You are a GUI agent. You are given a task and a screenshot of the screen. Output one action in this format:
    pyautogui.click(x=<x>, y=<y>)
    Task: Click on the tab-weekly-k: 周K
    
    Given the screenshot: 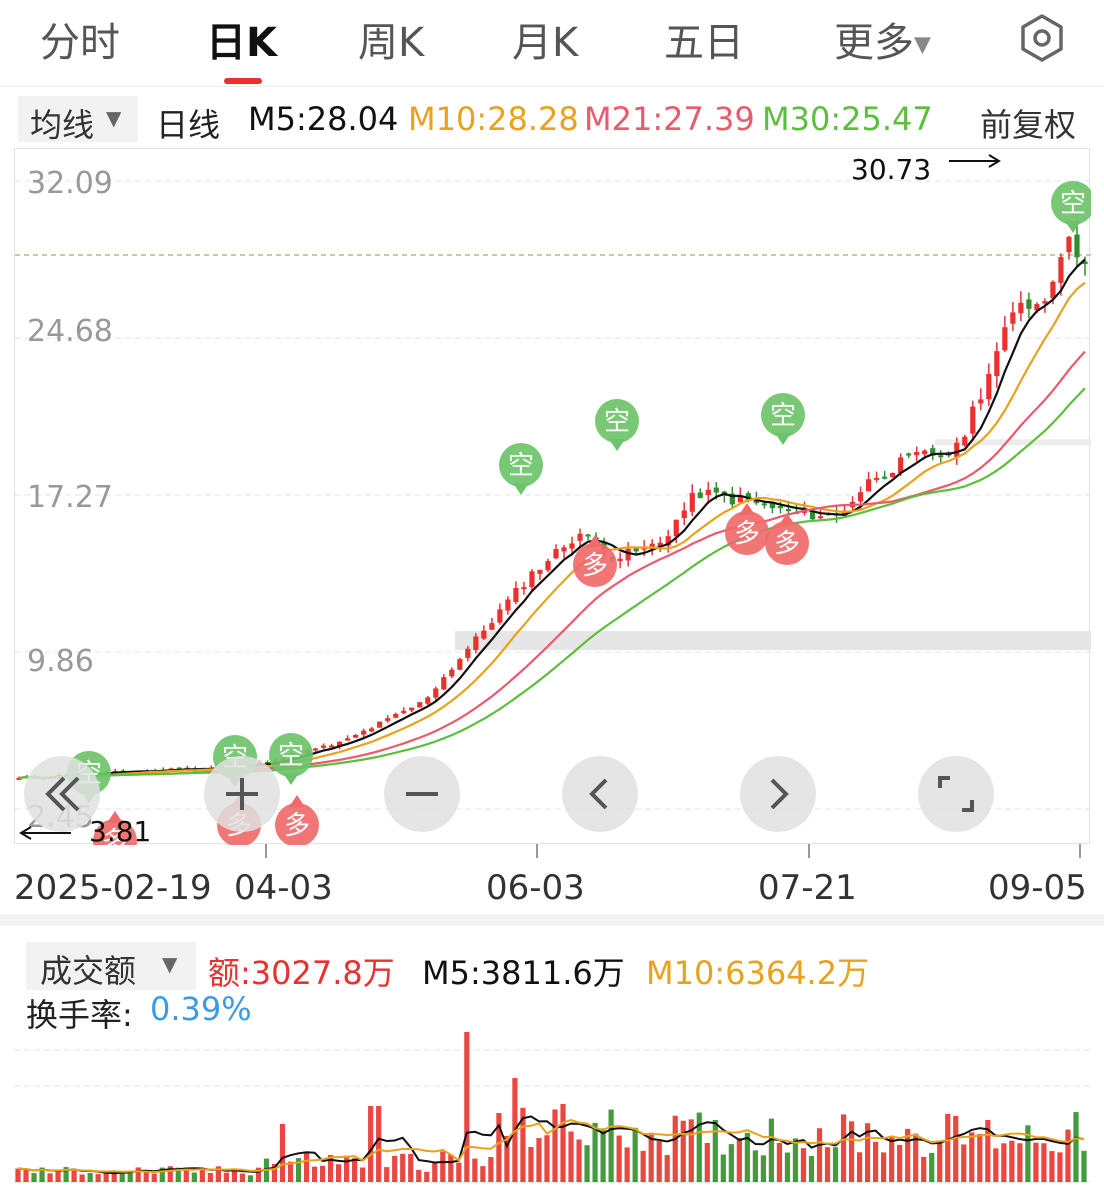 What is the action you would take?
    pyautogui.click(x=391, y=43)
    